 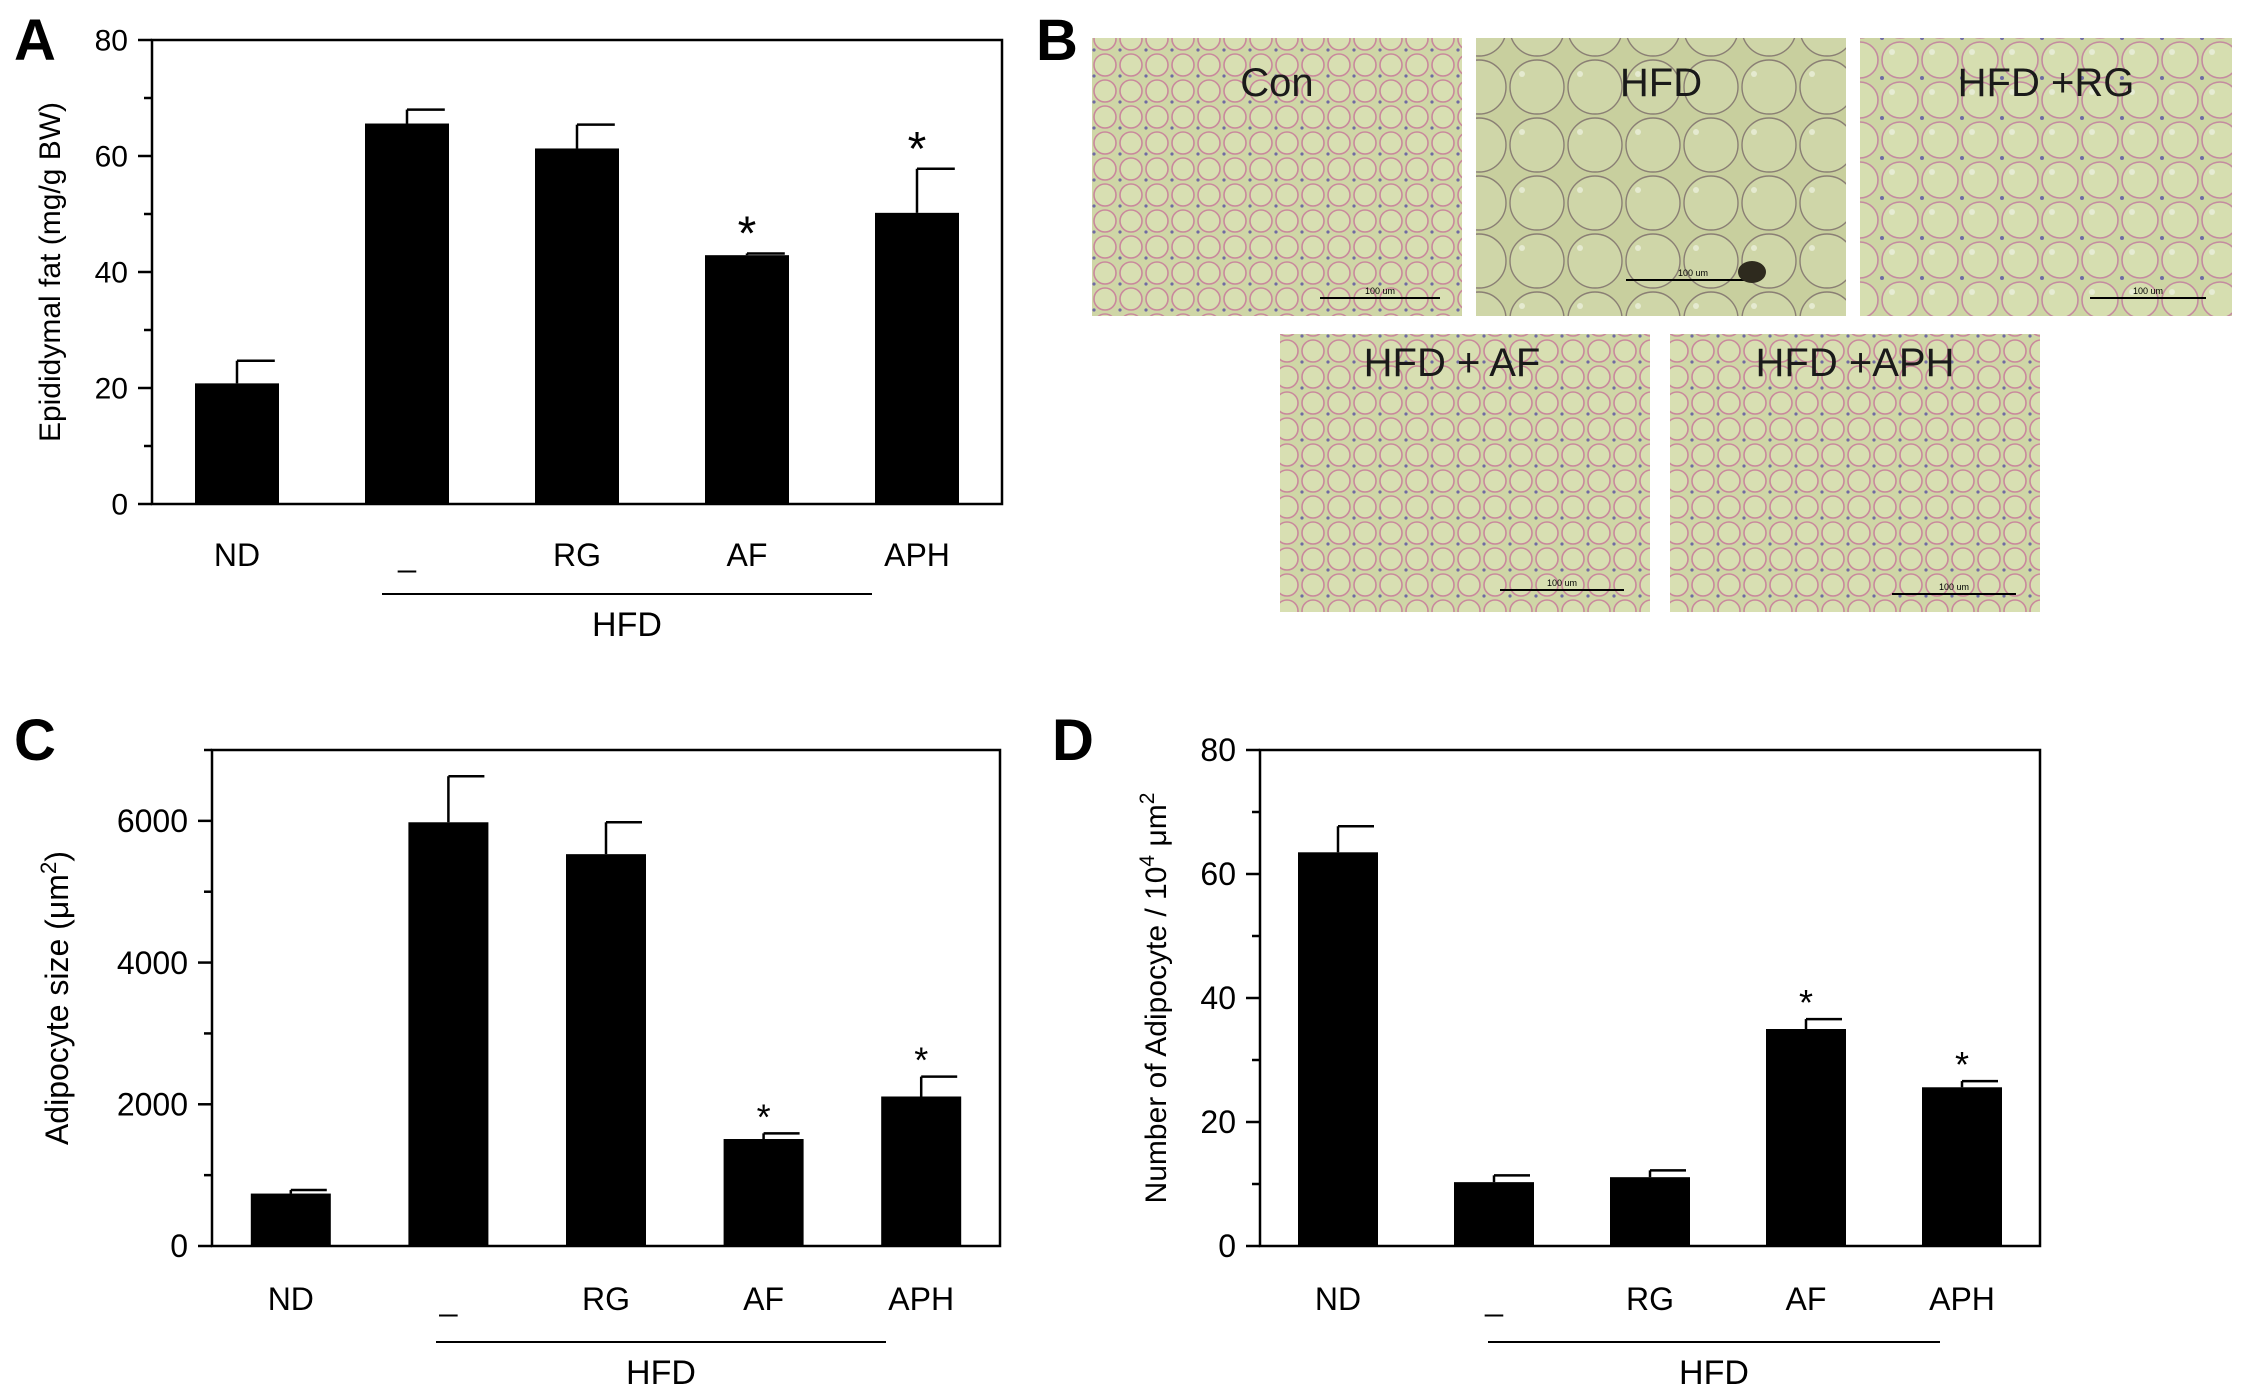 I want to click on y-axis-label-superscript: 4, so click(x=1147, y=861).